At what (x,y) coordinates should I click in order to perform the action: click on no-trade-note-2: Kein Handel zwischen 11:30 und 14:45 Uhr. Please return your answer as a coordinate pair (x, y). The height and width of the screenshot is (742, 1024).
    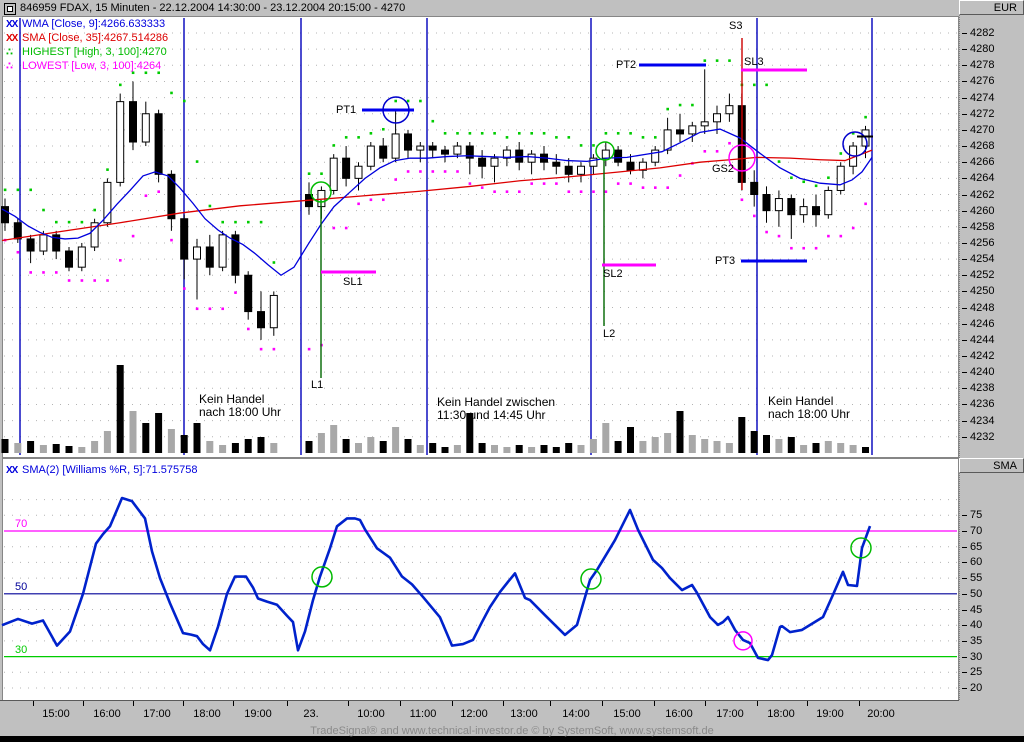
    Looking at the image, I should click on (496, 408).